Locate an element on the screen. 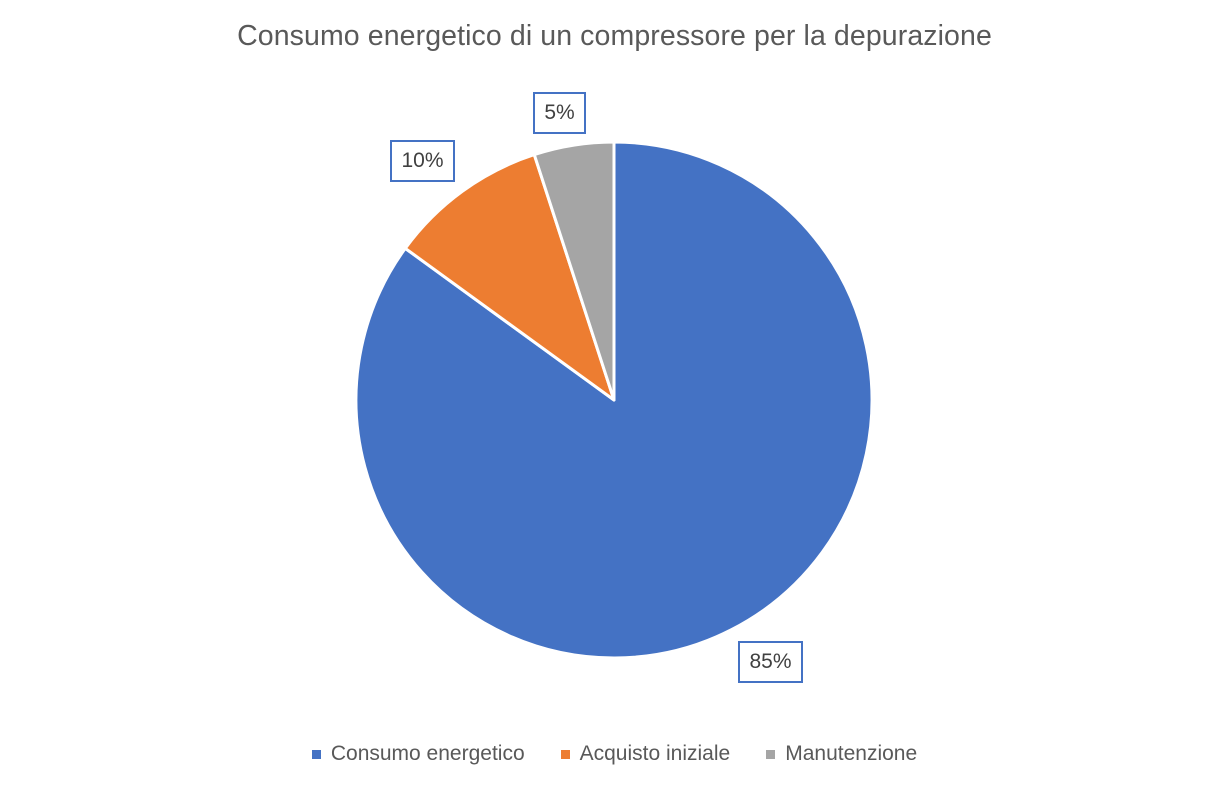 The image size is (1229, 794). legend-item-manutenzione: Manutenzione is located at coordinates (841, 754).